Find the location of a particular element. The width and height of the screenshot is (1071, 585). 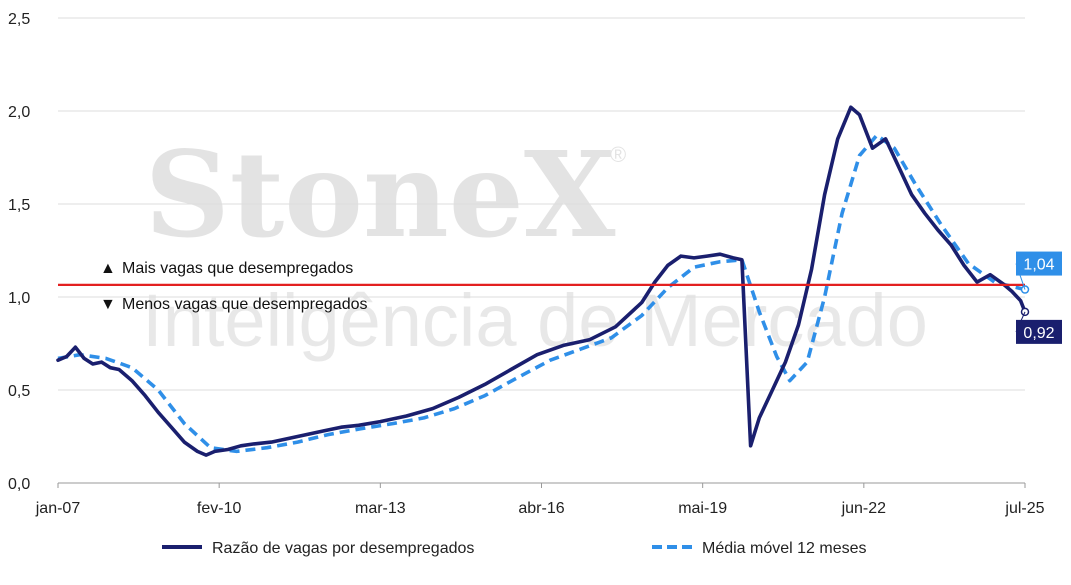

legend-label-series-2: Média móvel 12 meses is located at coordinates (784, 548).